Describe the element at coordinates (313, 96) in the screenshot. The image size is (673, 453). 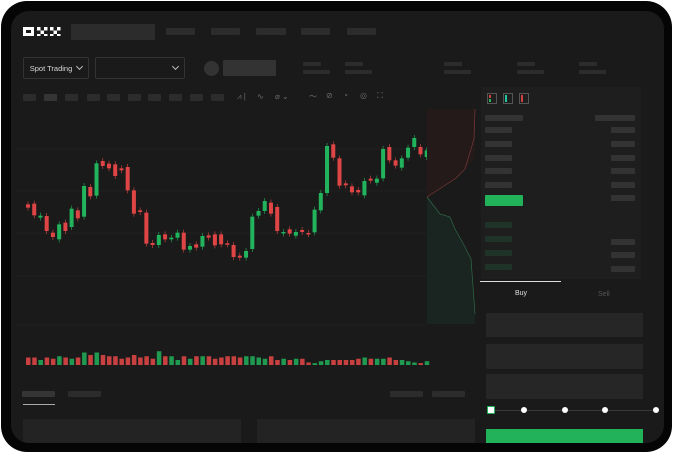
I see `line-tool-icon: 〜` at that location.